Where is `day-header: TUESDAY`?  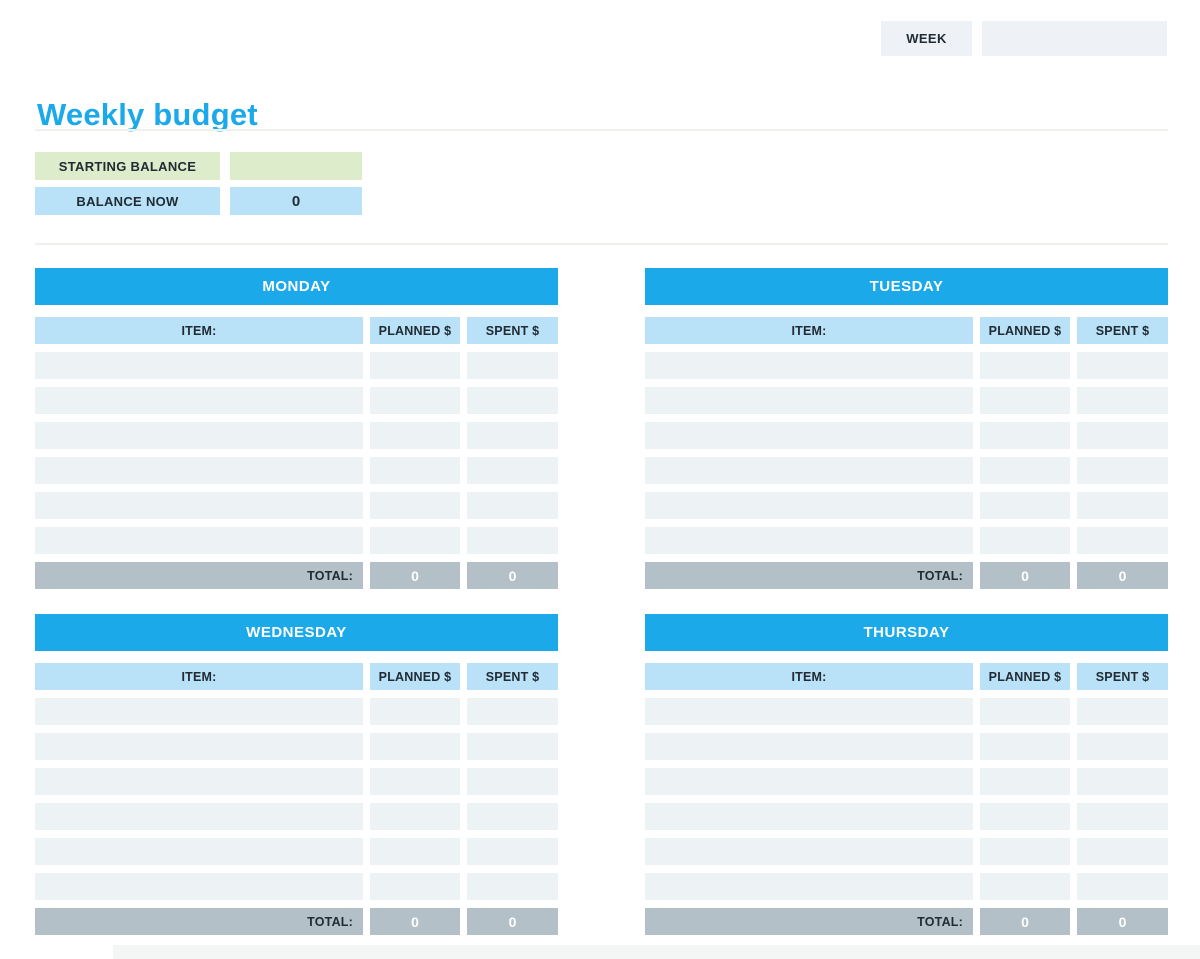 day-header: TUESDAY is located at coordinates (906, 286).